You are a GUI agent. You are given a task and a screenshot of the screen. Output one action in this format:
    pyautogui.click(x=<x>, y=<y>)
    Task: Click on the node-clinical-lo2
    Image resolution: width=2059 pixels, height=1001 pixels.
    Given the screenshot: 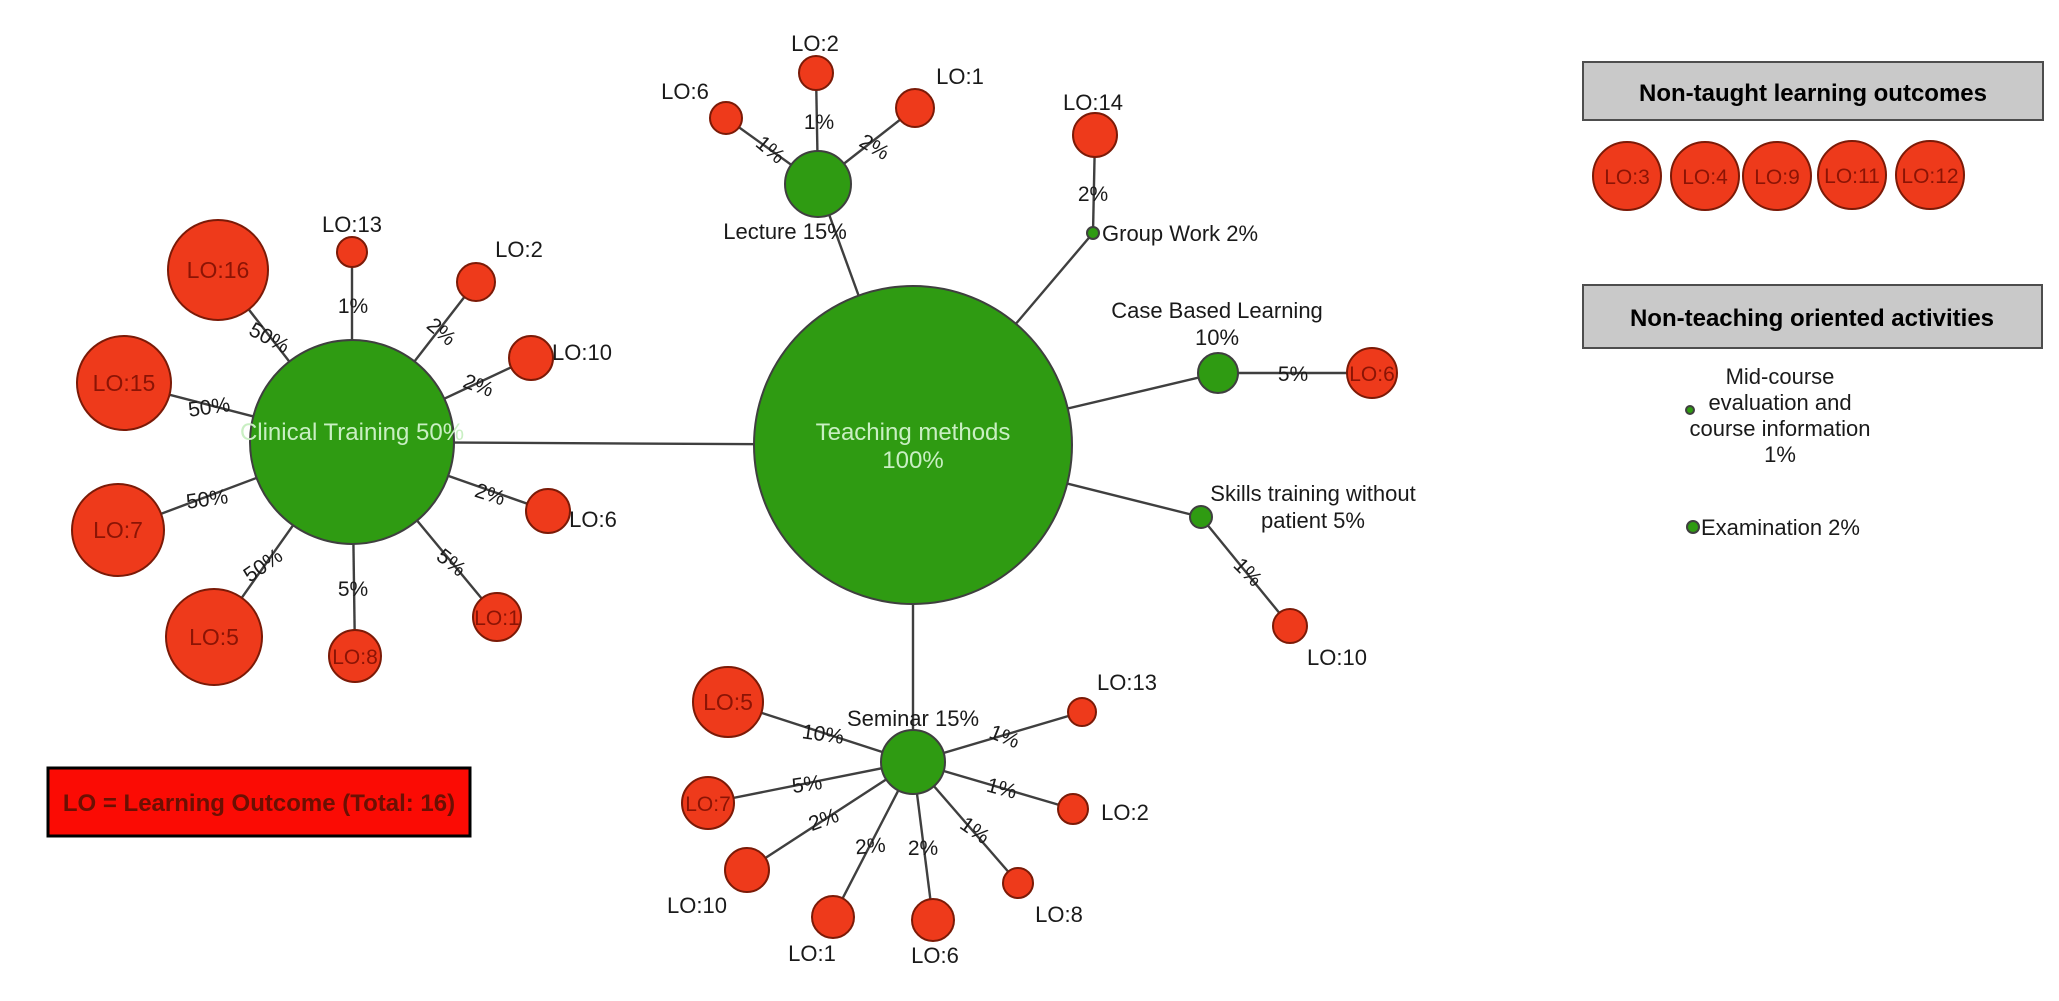 What is the action you would take?
    pyautogui.click(x=476, y=282)
    